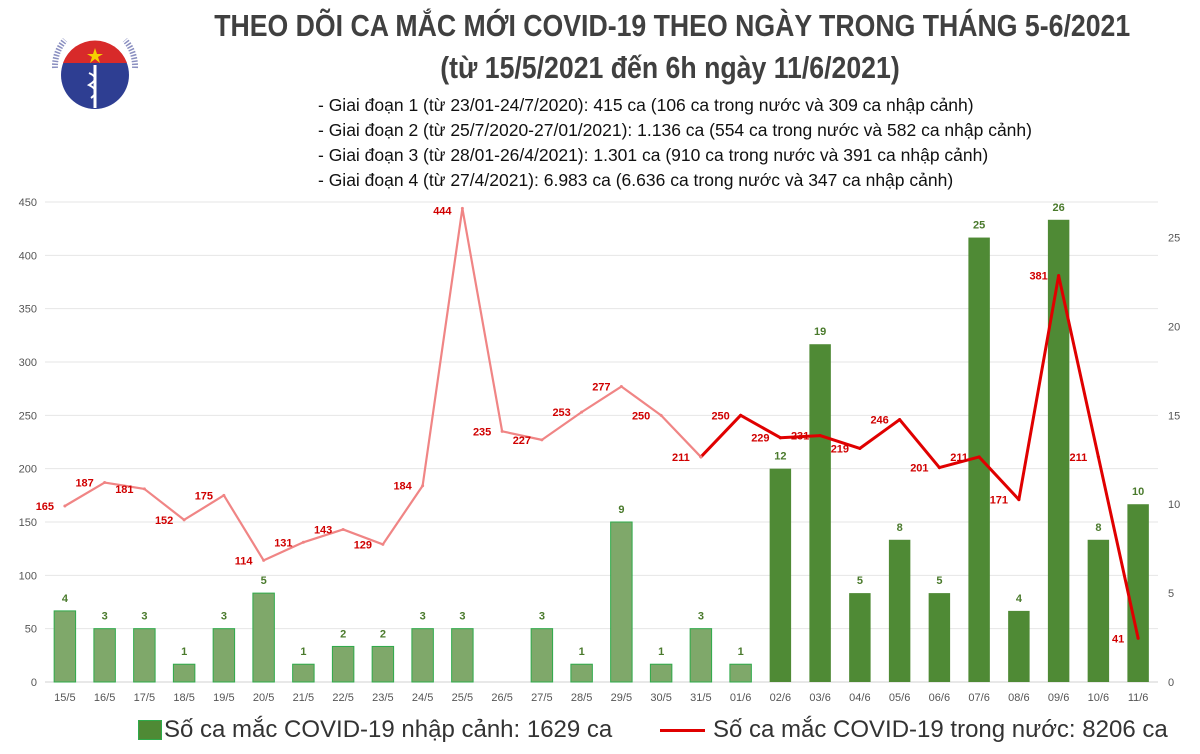 This screenshot has height=754, width=1200. Describe the element at coordinates (1098, 698) in the screenshot. I see `x-axis-tick-label: 10/6` at that location.